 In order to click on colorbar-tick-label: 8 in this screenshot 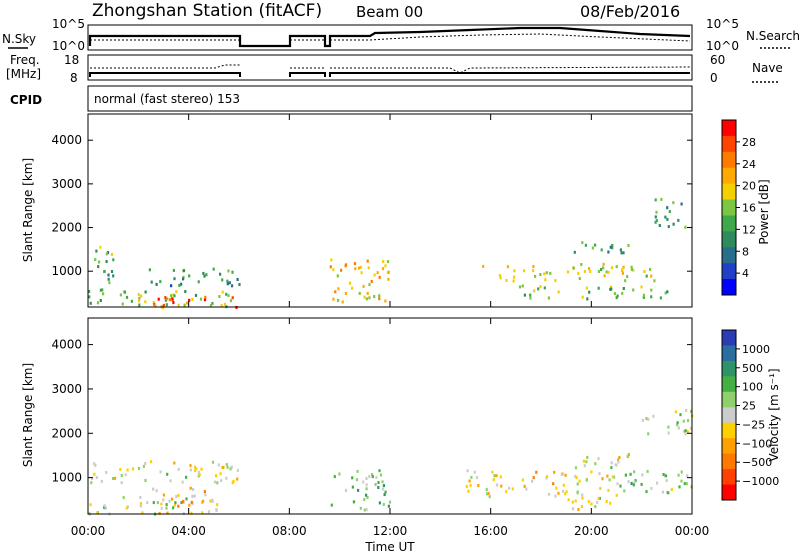, I will do `click(745, 251)`.